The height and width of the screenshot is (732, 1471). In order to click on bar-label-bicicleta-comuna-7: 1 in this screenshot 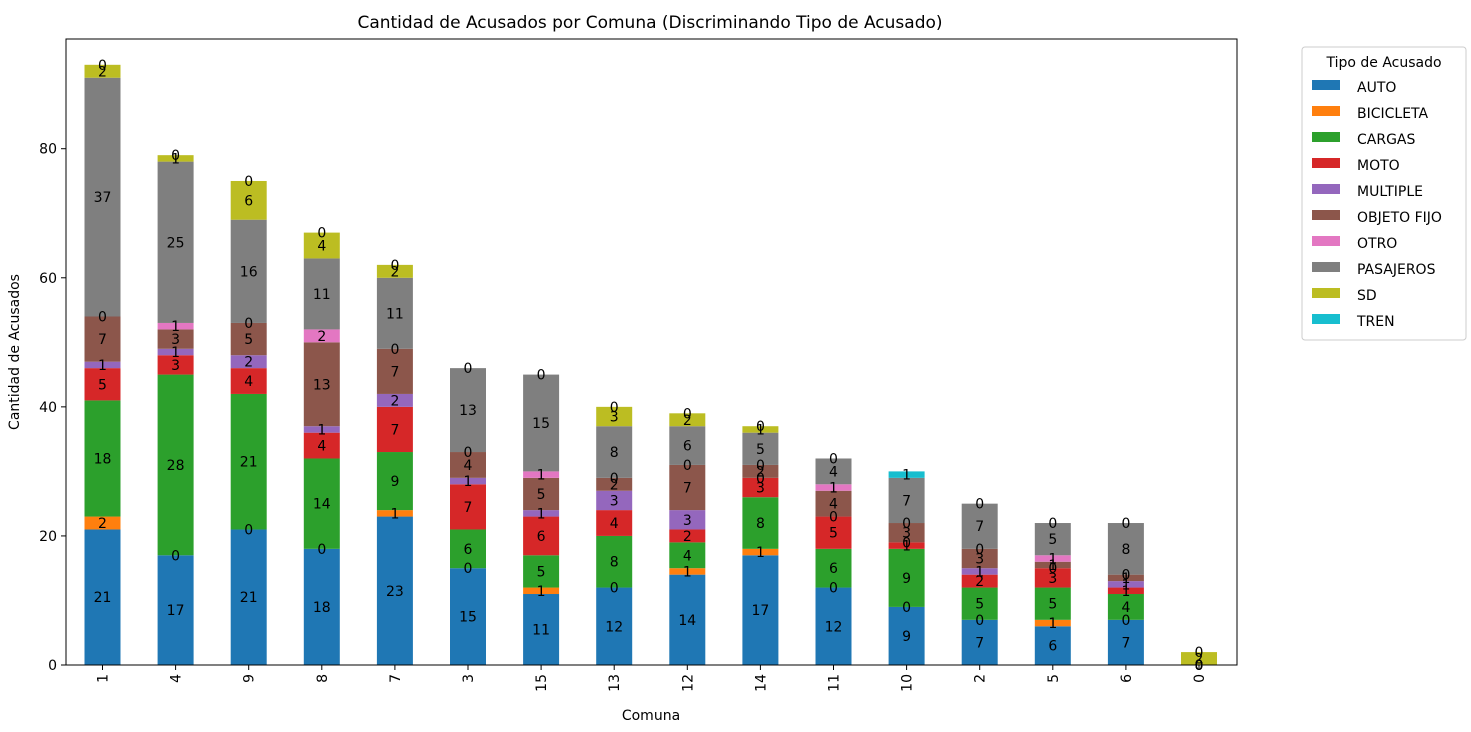, I will do `click(394, 514)`.